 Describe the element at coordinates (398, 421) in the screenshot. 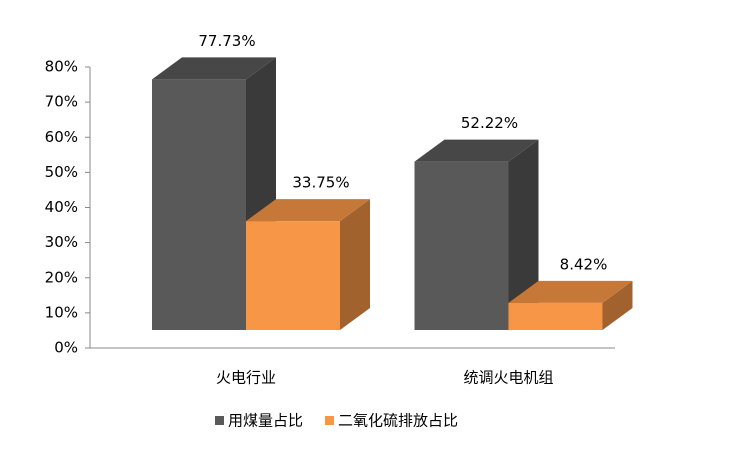

I see `legend-label: 二氧化硫排放占比` at that location.